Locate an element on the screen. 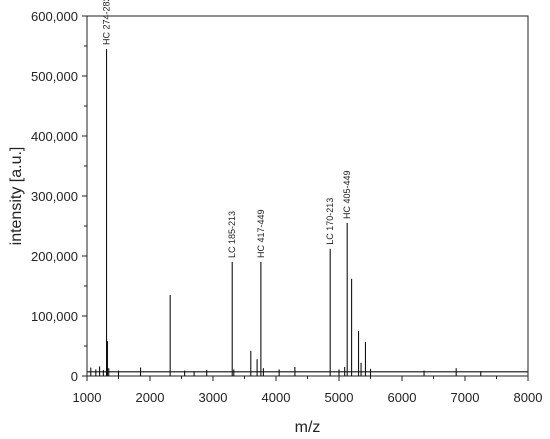 The image size is (550, 439). y-tick-label: 100,000 is located at coordinates (54, 316).